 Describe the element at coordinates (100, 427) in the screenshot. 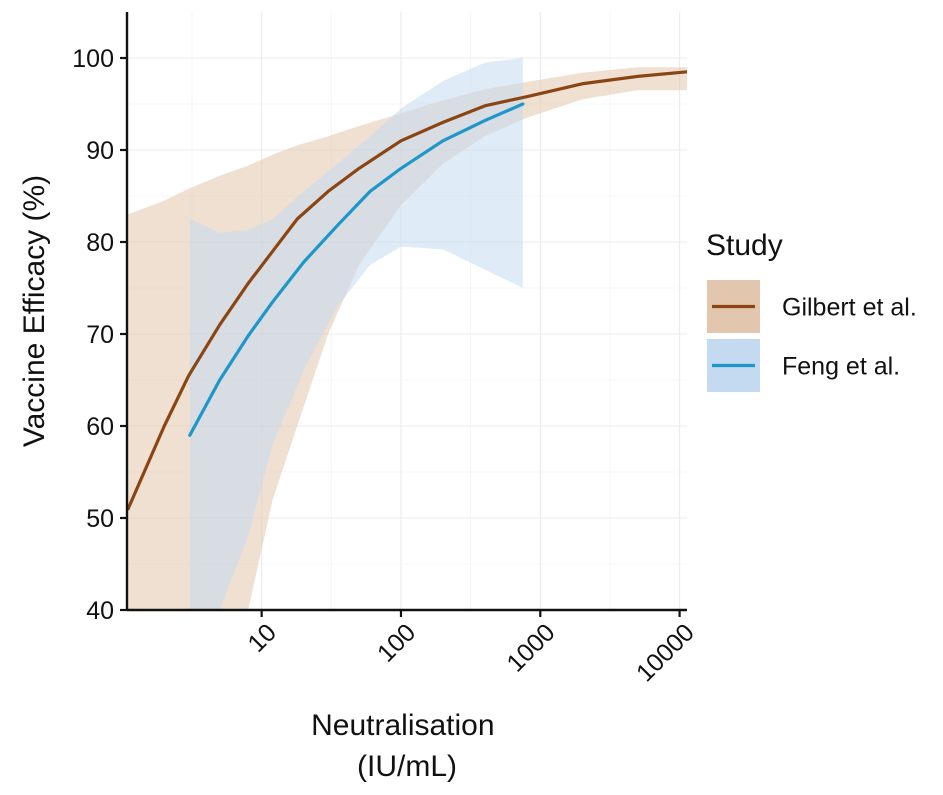

I see `y-tick-label: 60` at that location.